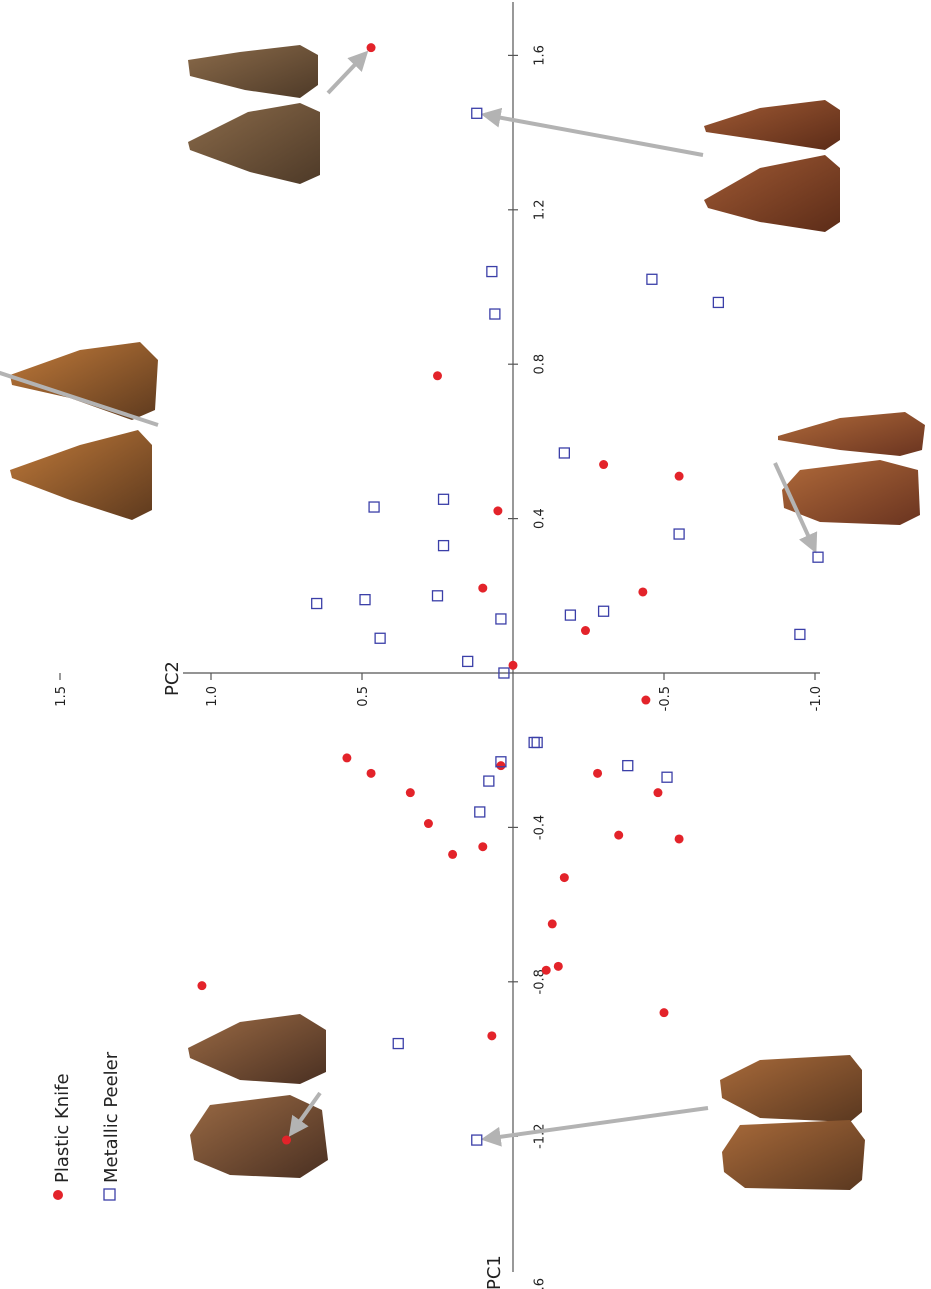 The width and height of the screenshot is (931, 1289). I want to click on x-tick-label: 0.8, so click(540, 364).